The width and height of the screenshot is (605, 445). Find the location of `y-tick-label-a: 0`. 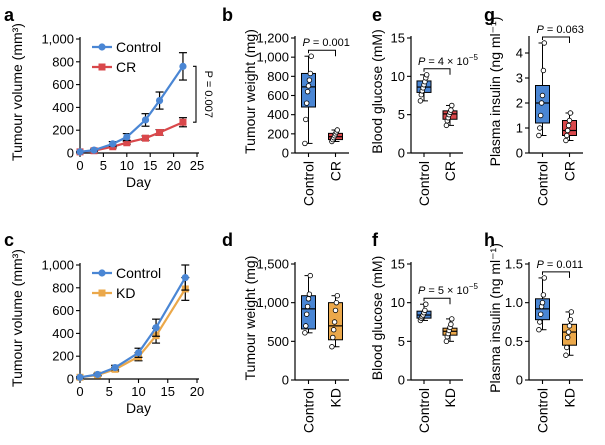

y-tick-label-a: 0 is located at coordinates (70, 153).